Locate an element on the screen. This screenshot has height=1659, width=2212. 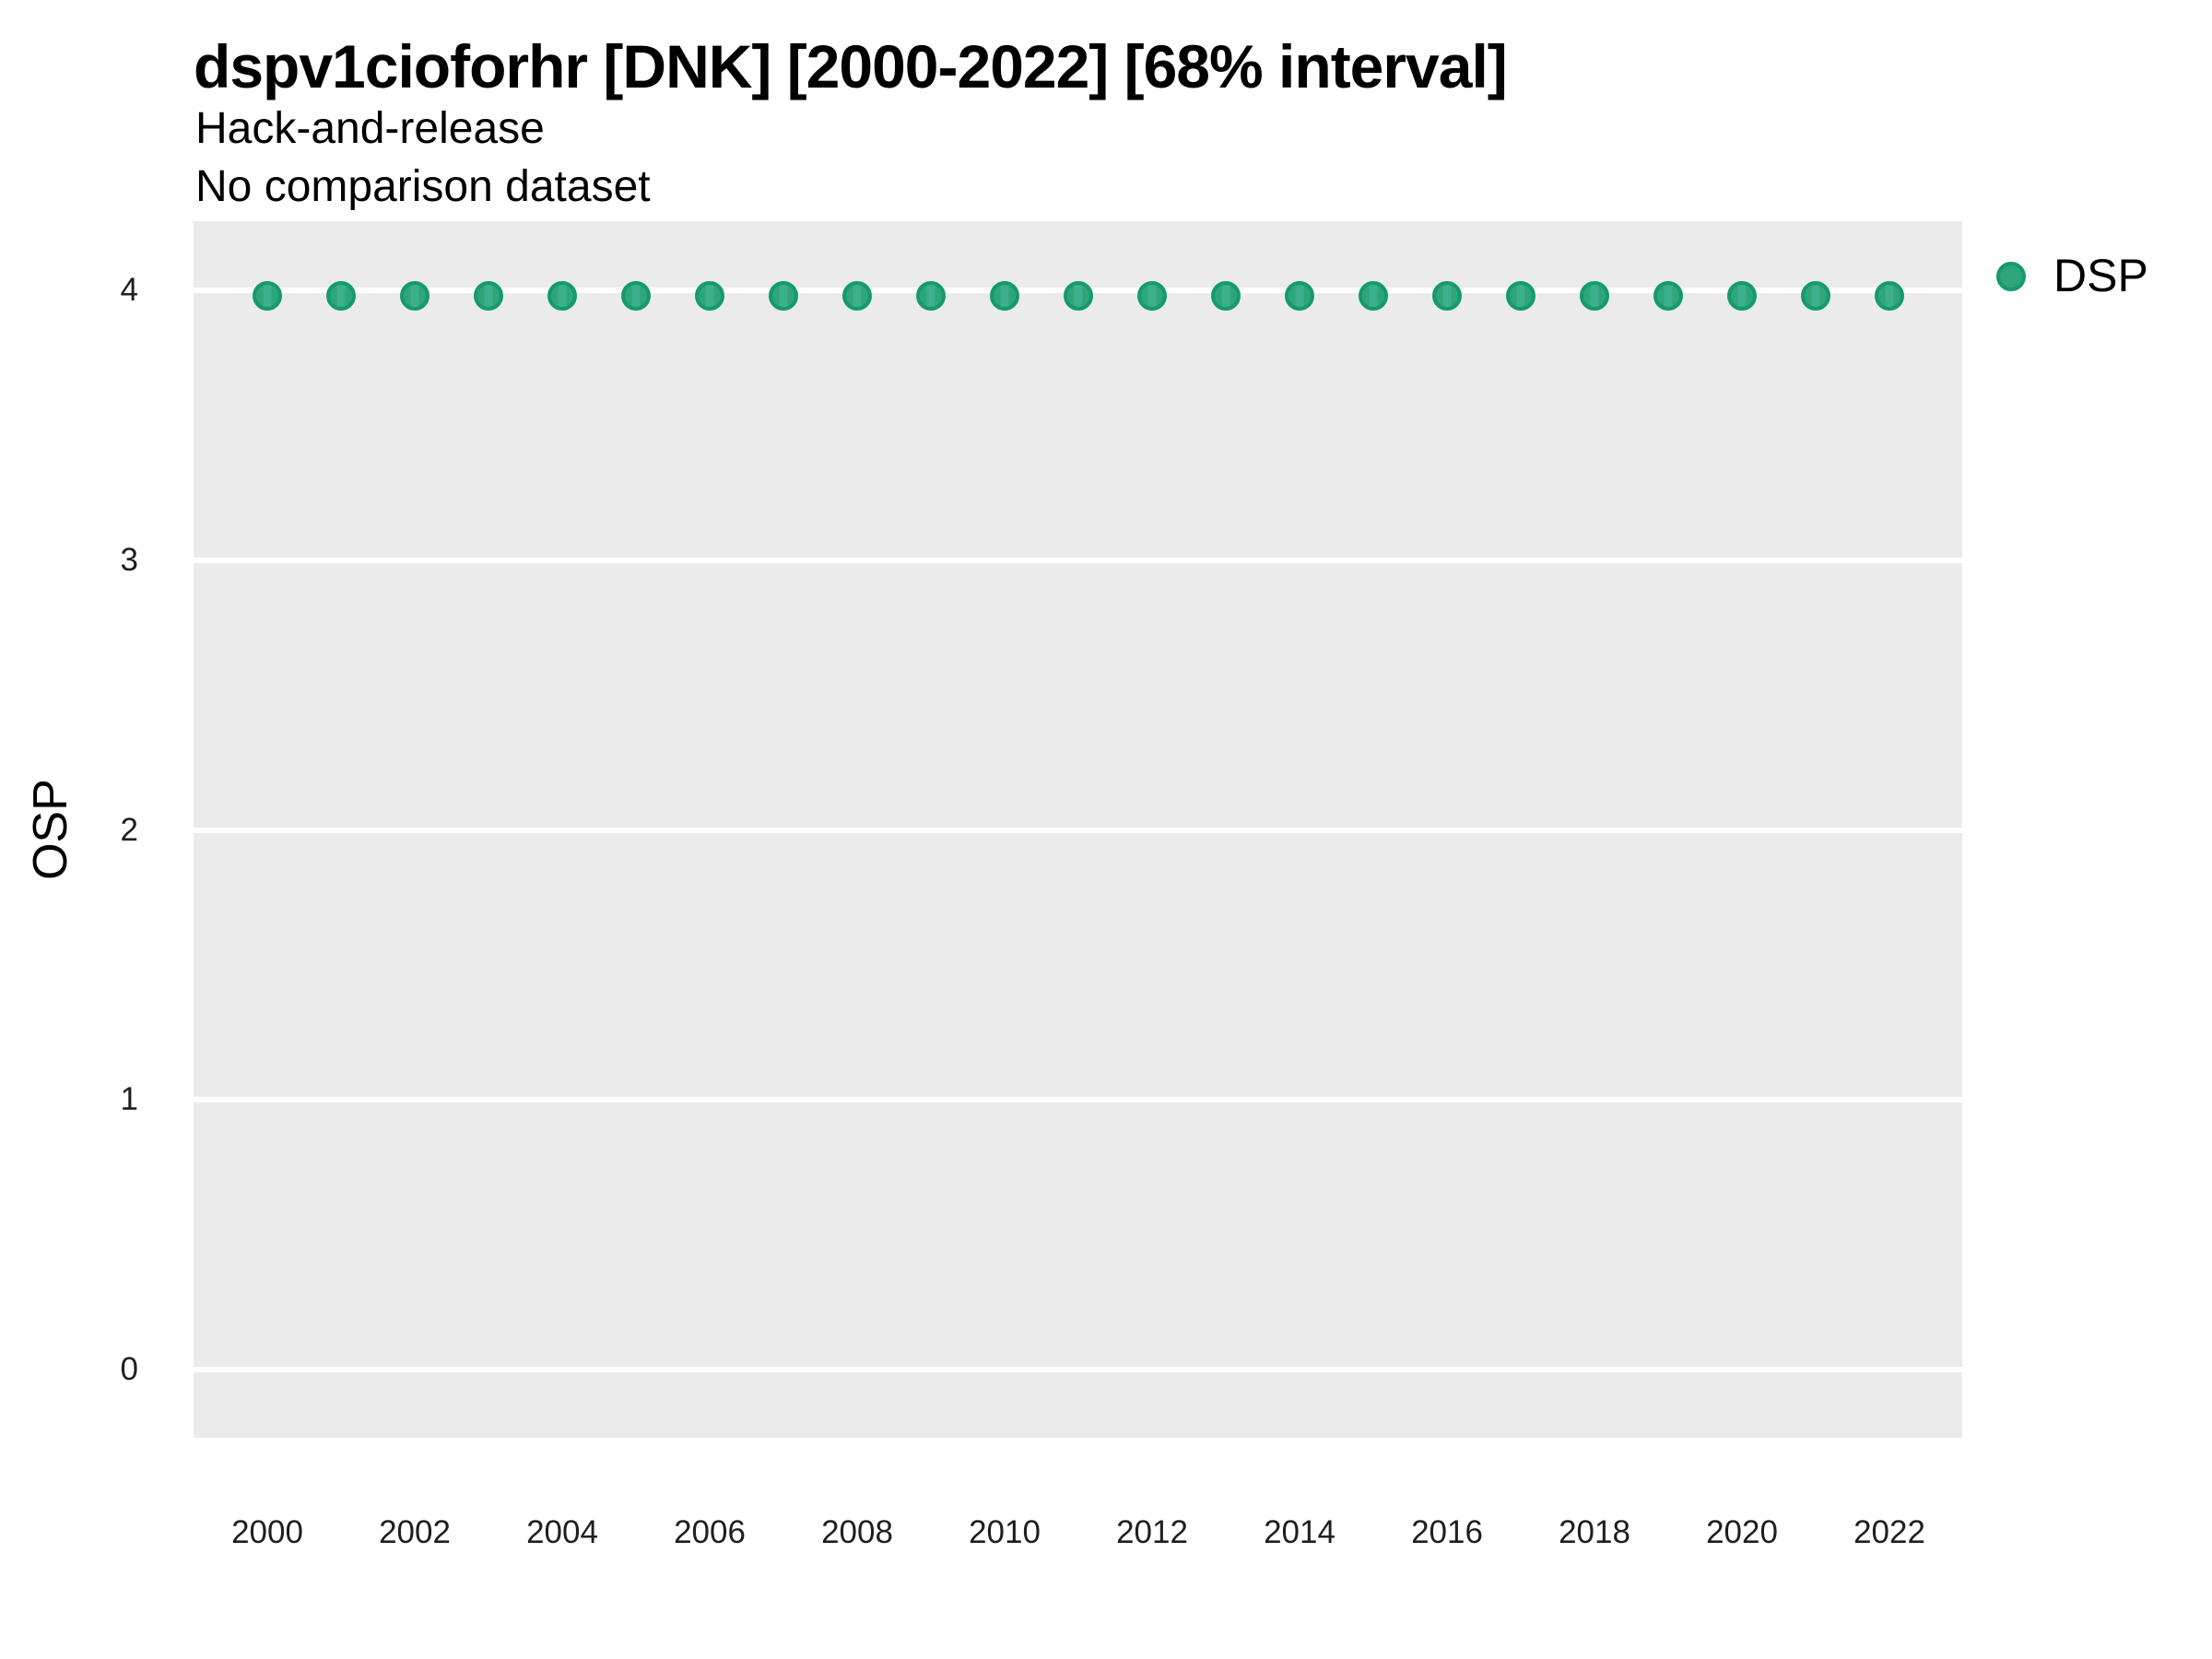
x-tick-label: 2020 is located at coordinates (1742, 1532).